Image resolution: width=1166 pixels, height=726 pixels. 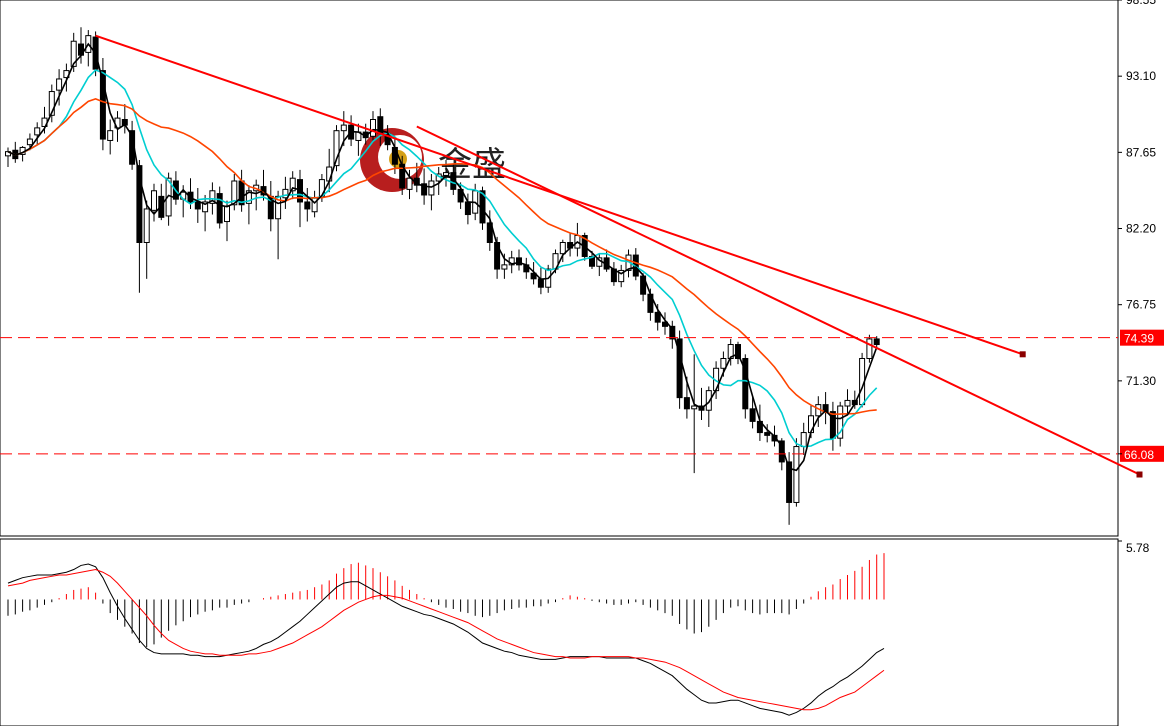 What do you see at coordinates (1141, 305) in the screenshot?
I see `price-tick-label: 76.75` at bounding box center [1141, 305].